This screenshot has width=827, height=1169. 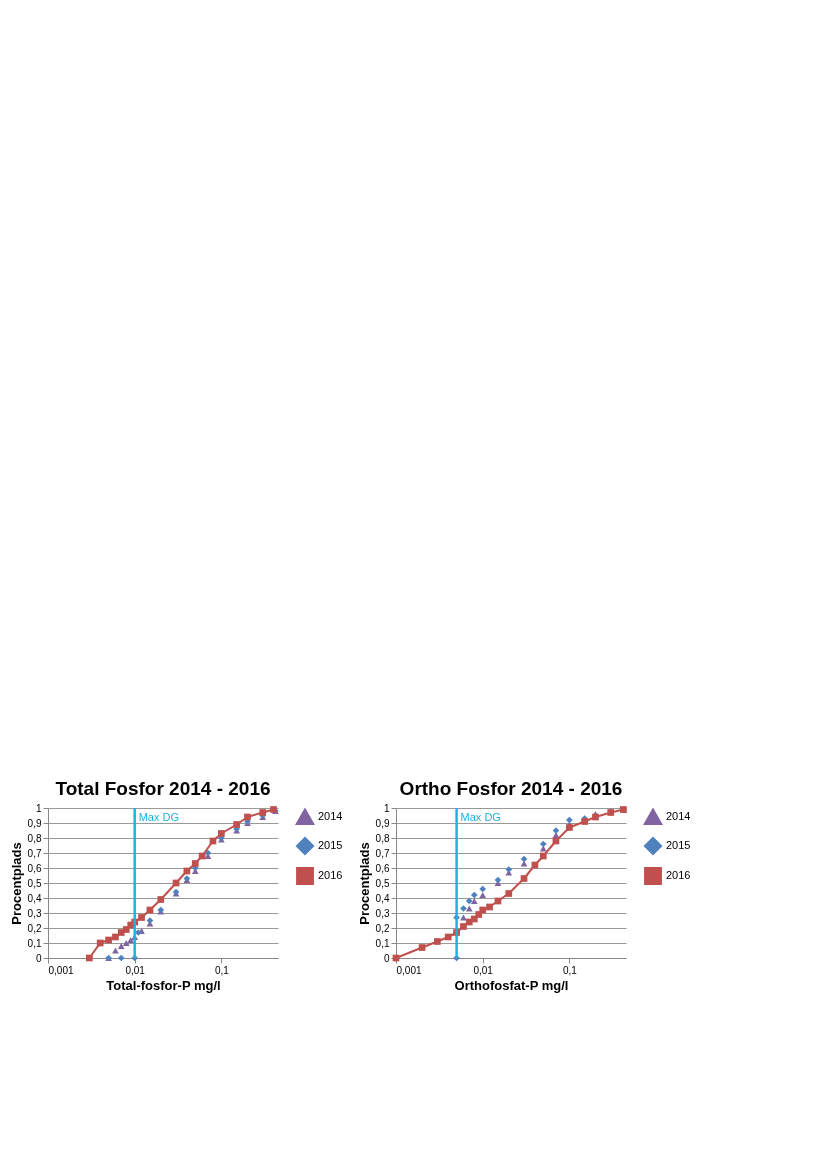 What do you see at coordinates (163, 788) in the screenshot?
I see `chart-title: Total Fosfor 2014 - 2016` at bounding box center [163, 788].